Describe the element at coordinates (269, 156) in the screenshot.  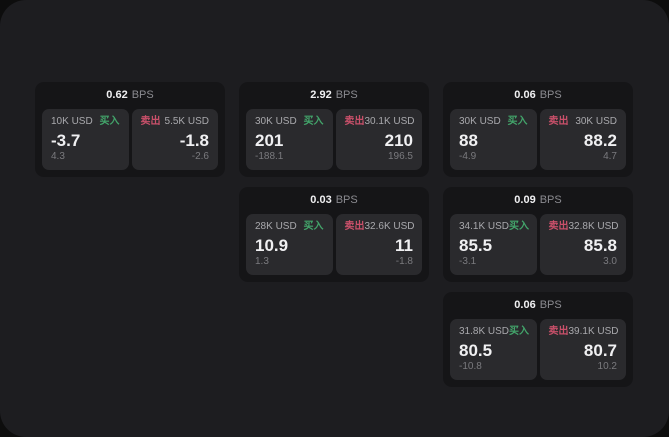
I see `buy-change: -188.1` at that location.